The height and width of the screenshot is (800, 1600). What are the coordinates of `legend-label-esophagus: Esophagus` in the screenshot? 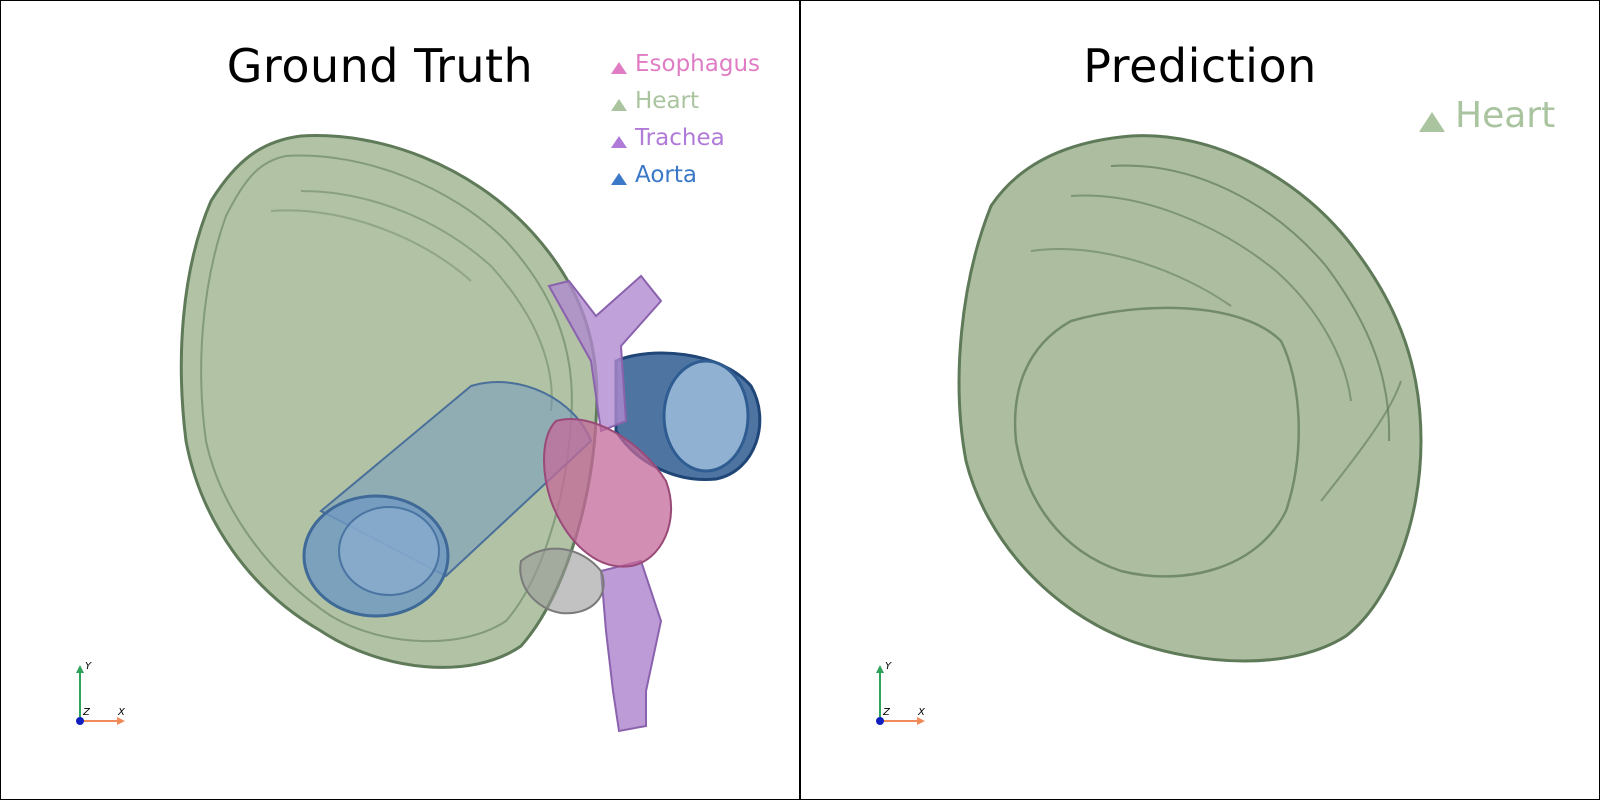 It's located at (698, 63).